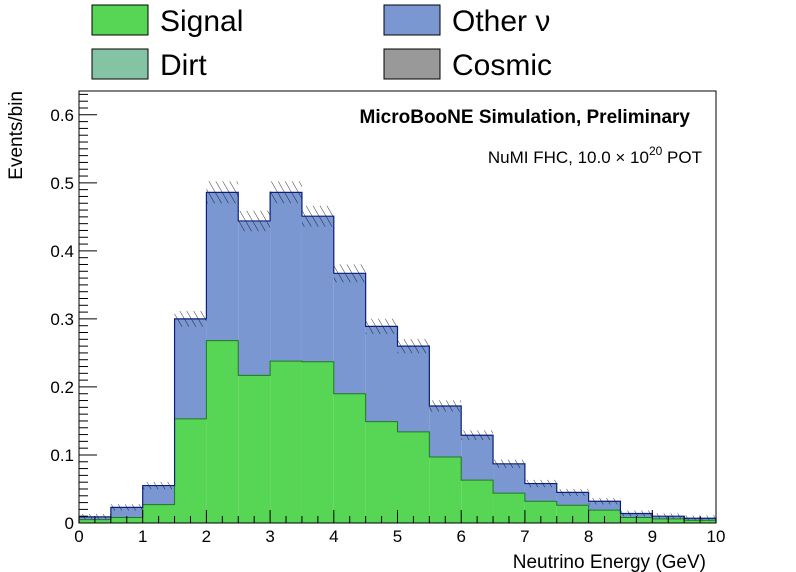 The width and height of the screenshot is (796, 572). I want to click on x-axis: 0 1 2 3 4 5 6 7 8 9 10, so click(399, 528).